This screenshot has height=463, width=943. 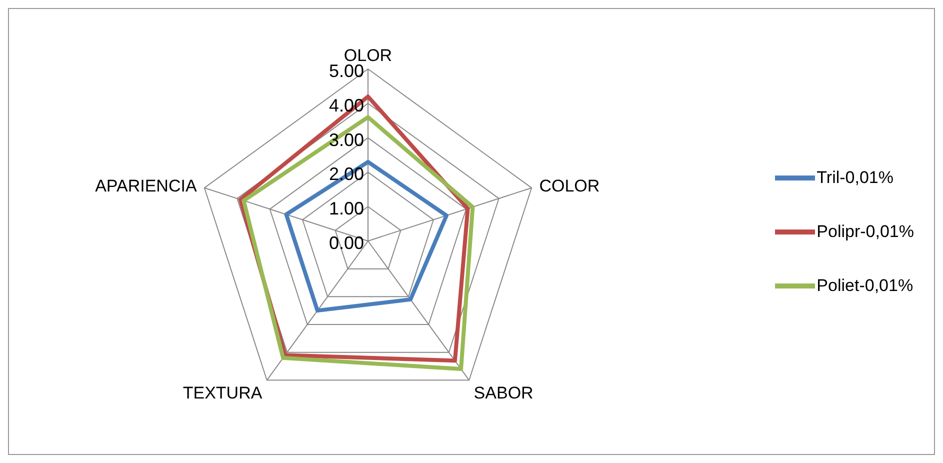 I want to click on spoke-label: APARIENCIA, so click(x=146, y=186).